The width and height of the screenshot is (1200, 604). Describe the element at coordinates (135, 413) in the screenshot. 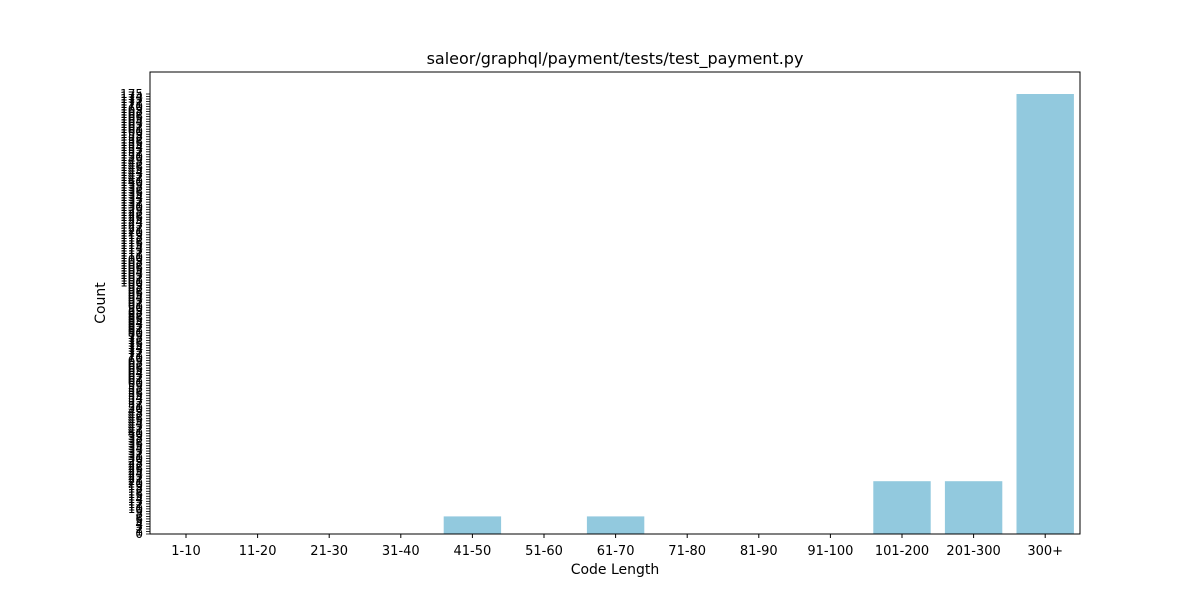

I see `y-tick-label: 48` at that location.